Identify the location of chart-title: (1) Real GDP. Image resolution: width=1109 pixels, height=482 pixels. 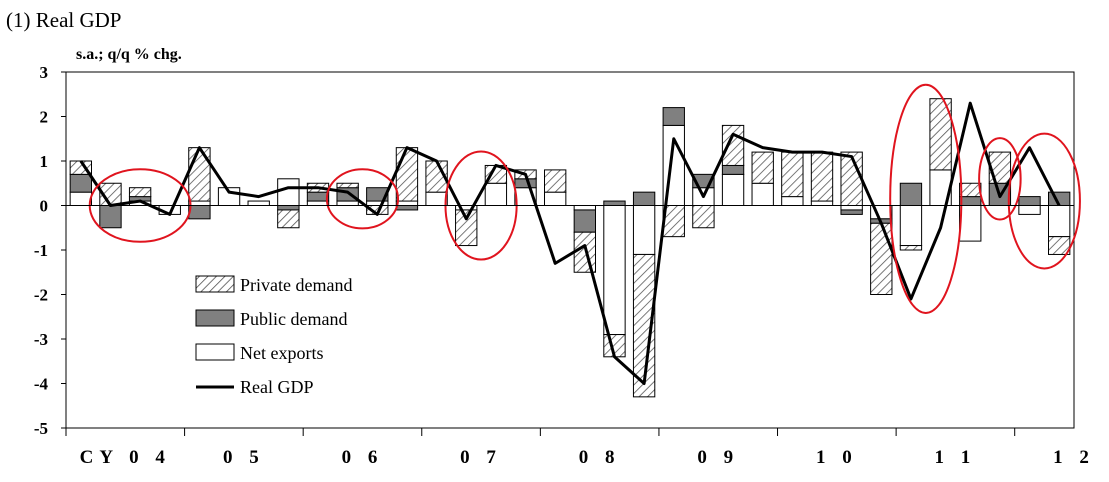
(64, 20).